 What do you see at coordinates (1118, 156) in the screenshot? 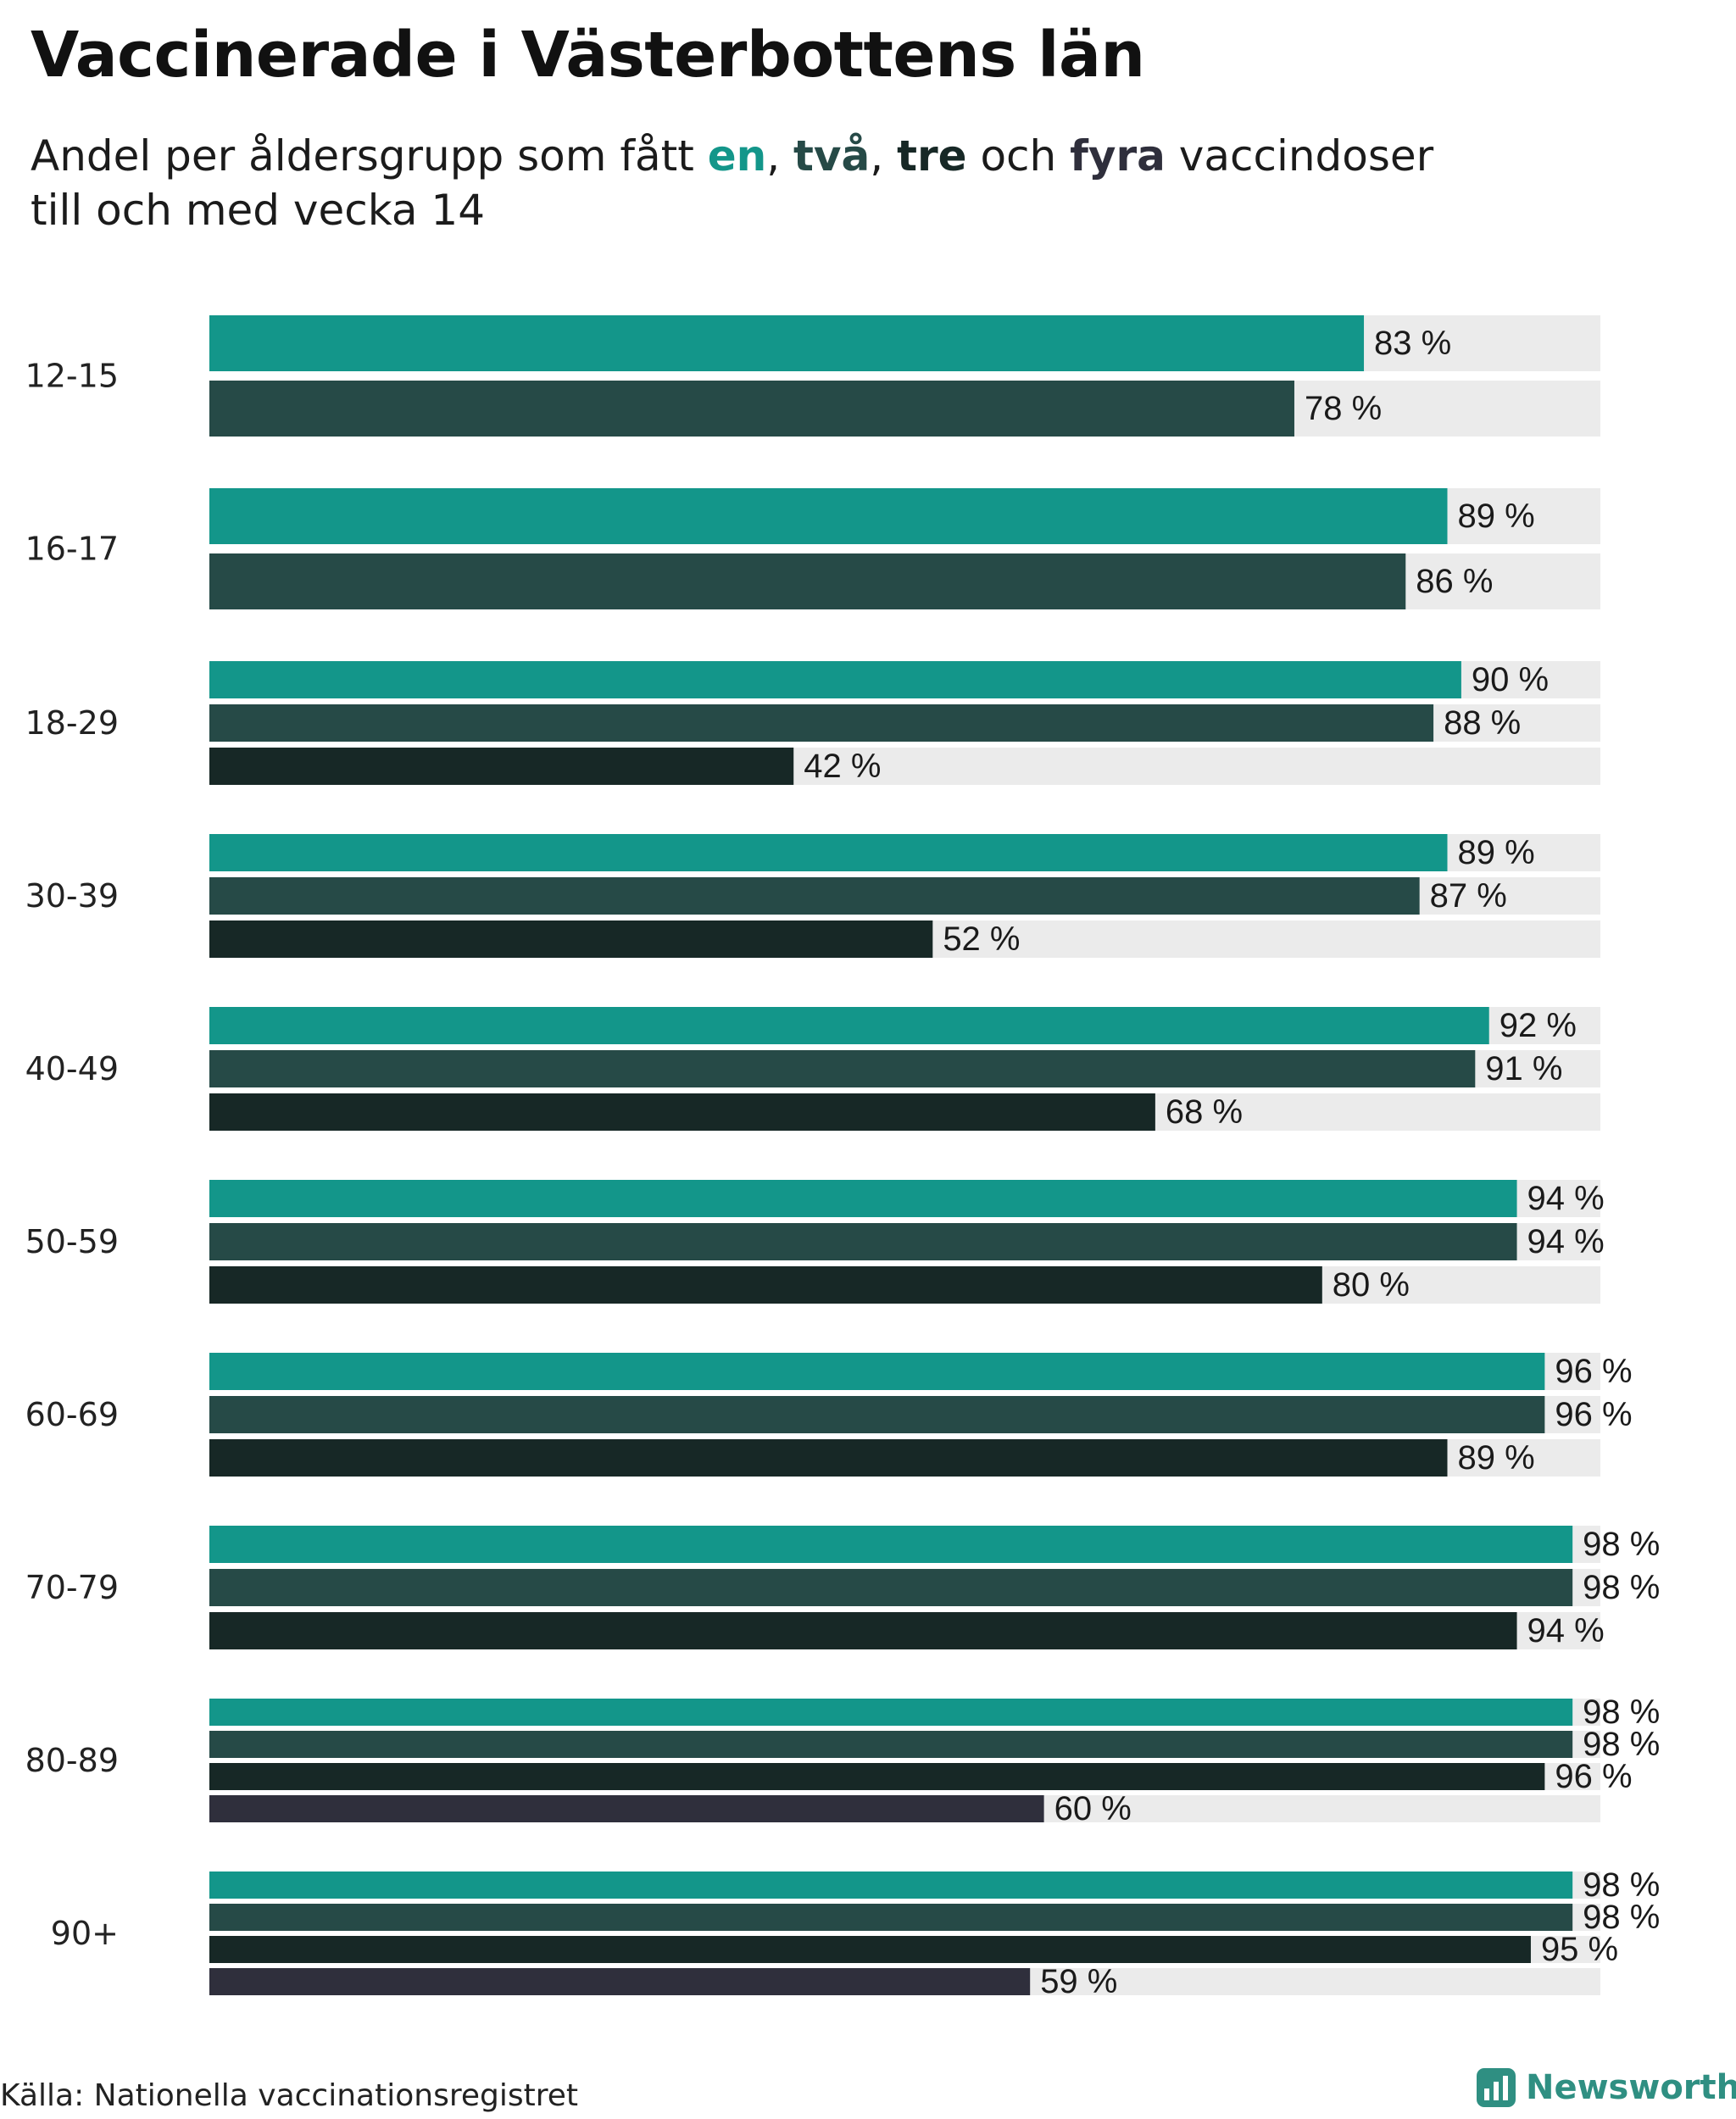
I see `subtitle-dose-fyra: fyra` at bounding box center [1118, 156].